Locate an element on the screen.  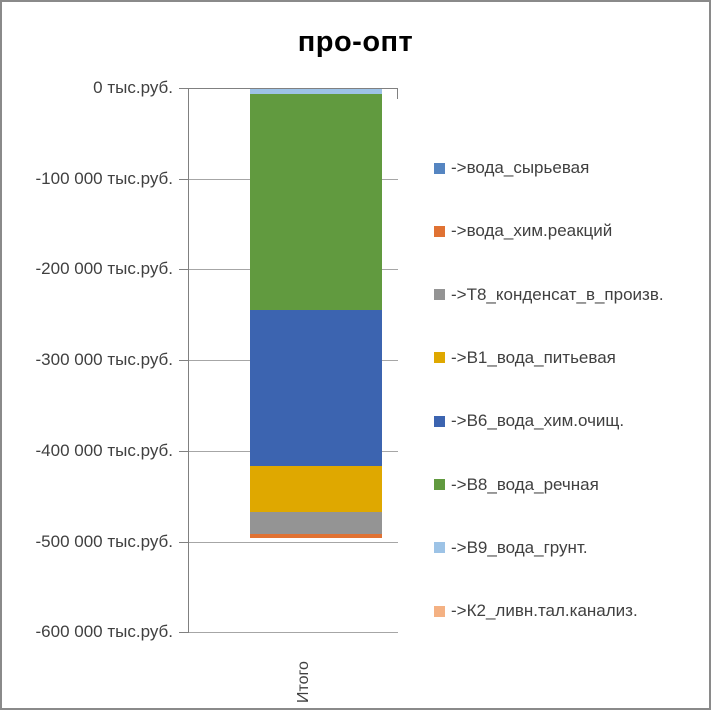
legend-item: ->В1_вода_питьевая is located at coordinates (525, 358).